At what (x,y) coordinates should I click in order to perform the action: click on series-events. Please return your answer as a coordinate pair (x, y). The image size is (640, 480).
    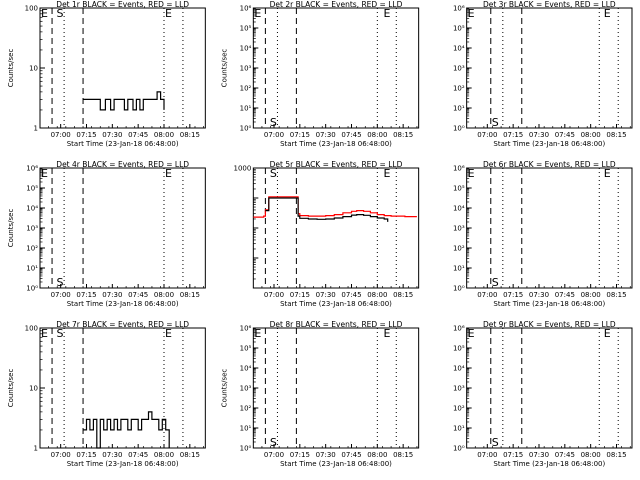
    Looking at the image, I should click on (327, 209).